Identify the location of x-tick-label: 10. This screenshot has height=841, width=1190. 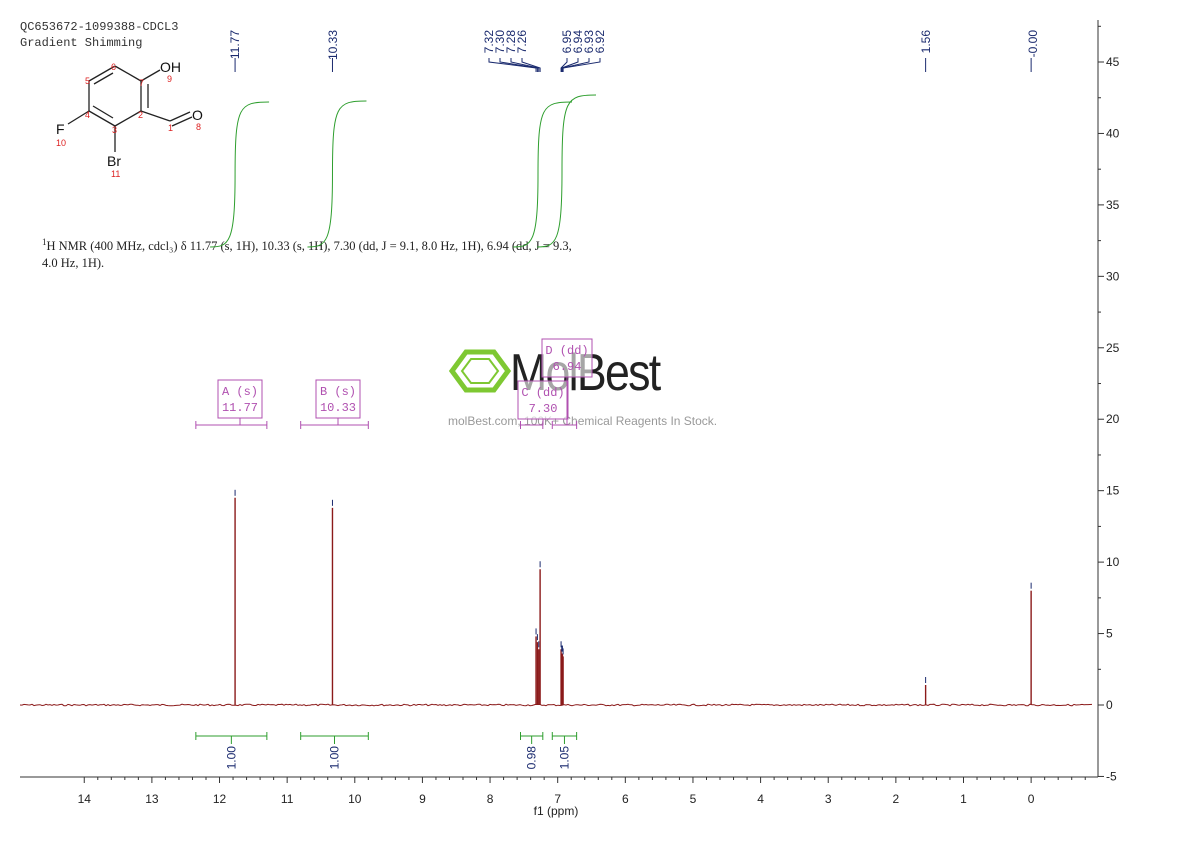
(355, 799).